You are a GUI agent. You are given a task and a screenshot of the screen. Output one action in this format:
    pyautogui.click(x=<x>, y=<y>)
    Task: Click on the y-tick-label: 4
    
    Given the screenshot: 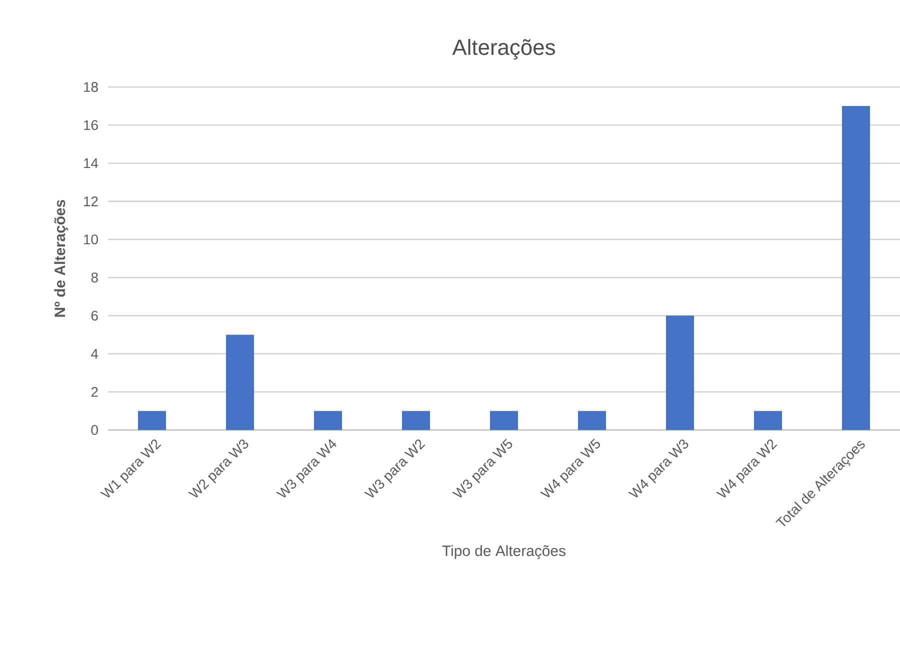 What is the action you would take?
    pyautogui.click(x=94, y=353)
    